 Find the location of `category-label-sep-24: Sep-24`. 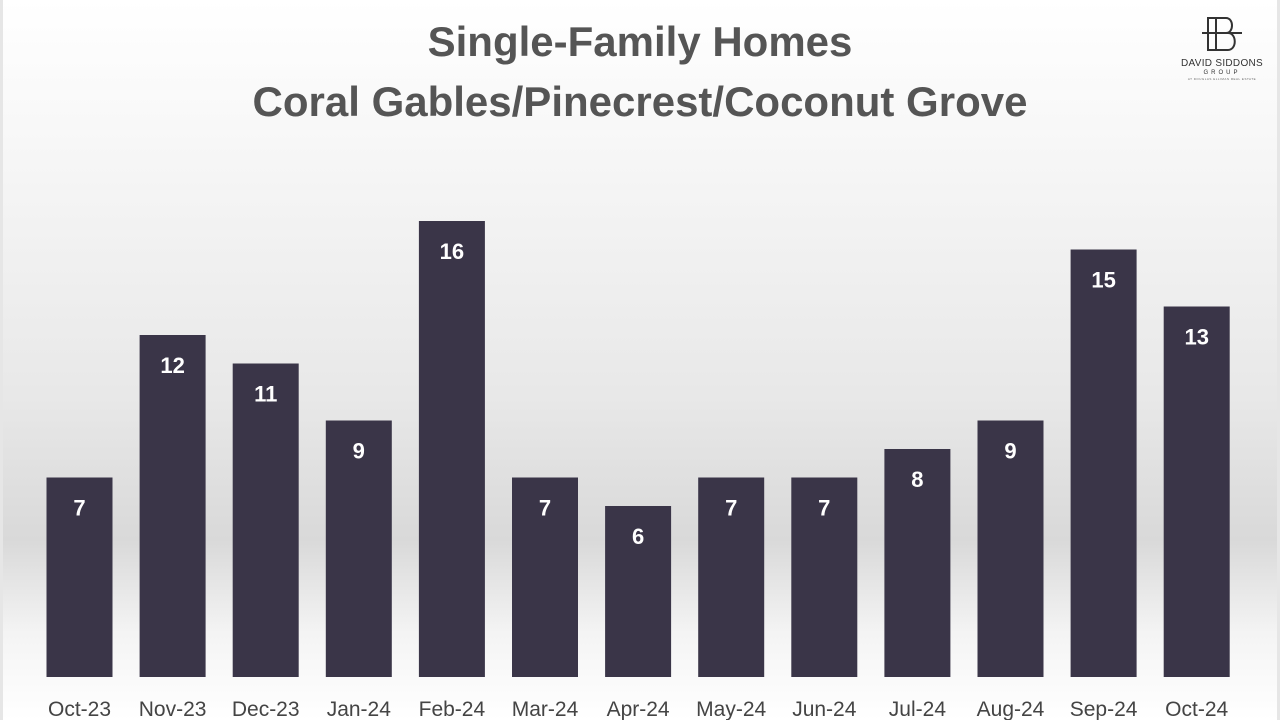

category-label-sep-24: Sep-24 is located at coordinates (1104, 709).